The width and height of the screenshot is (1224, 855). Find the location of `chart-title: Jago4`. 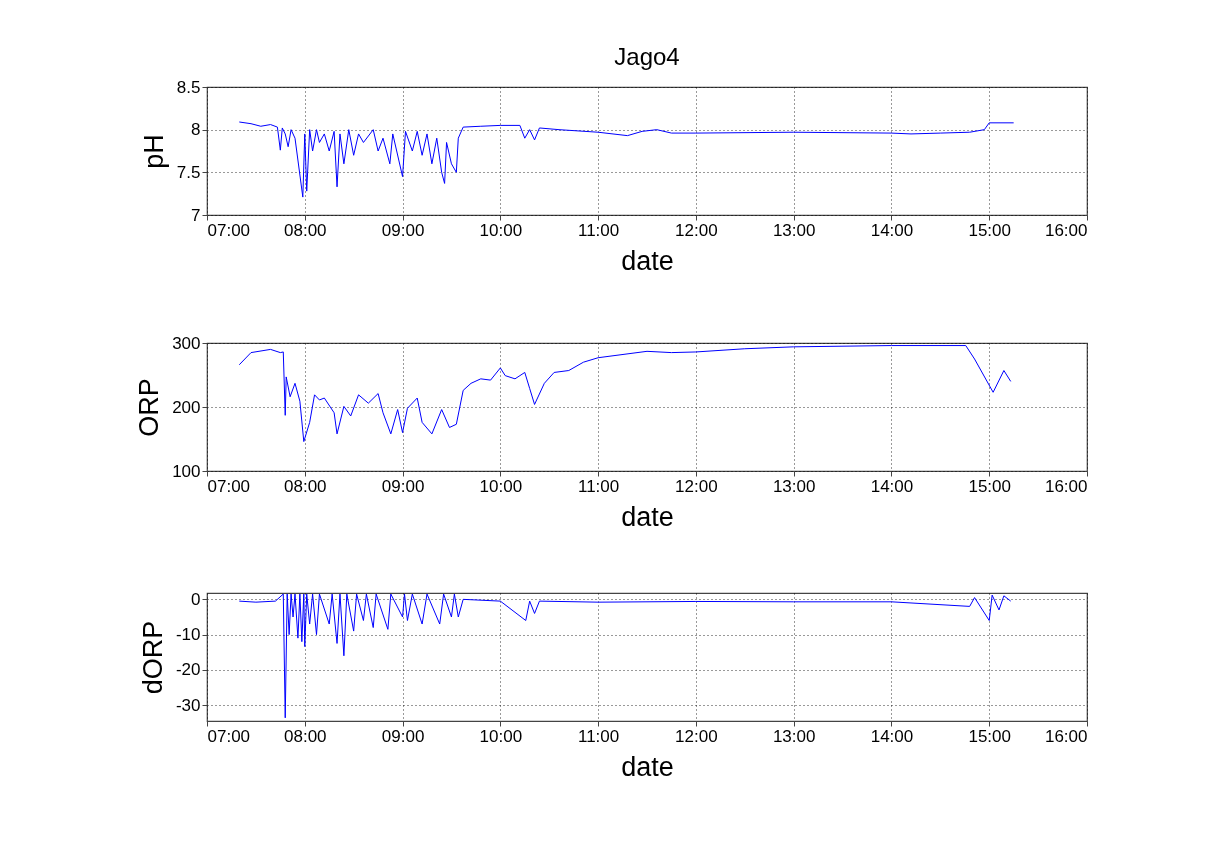

chart-title: Jago4 is located at coordinates (647, 56).